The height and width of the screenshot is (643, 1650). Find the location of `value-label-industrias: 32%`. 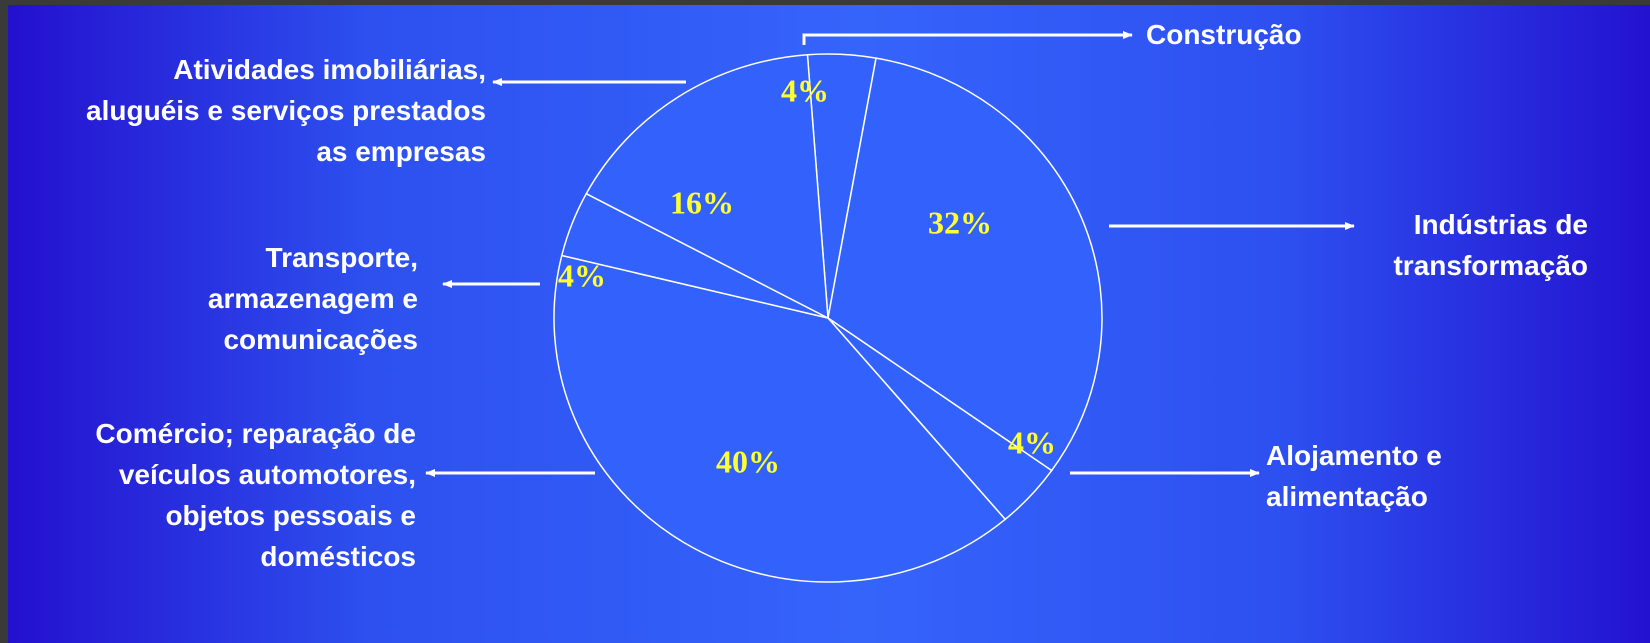

value-label-industrias: 32% is located at coordinates (960, 222).